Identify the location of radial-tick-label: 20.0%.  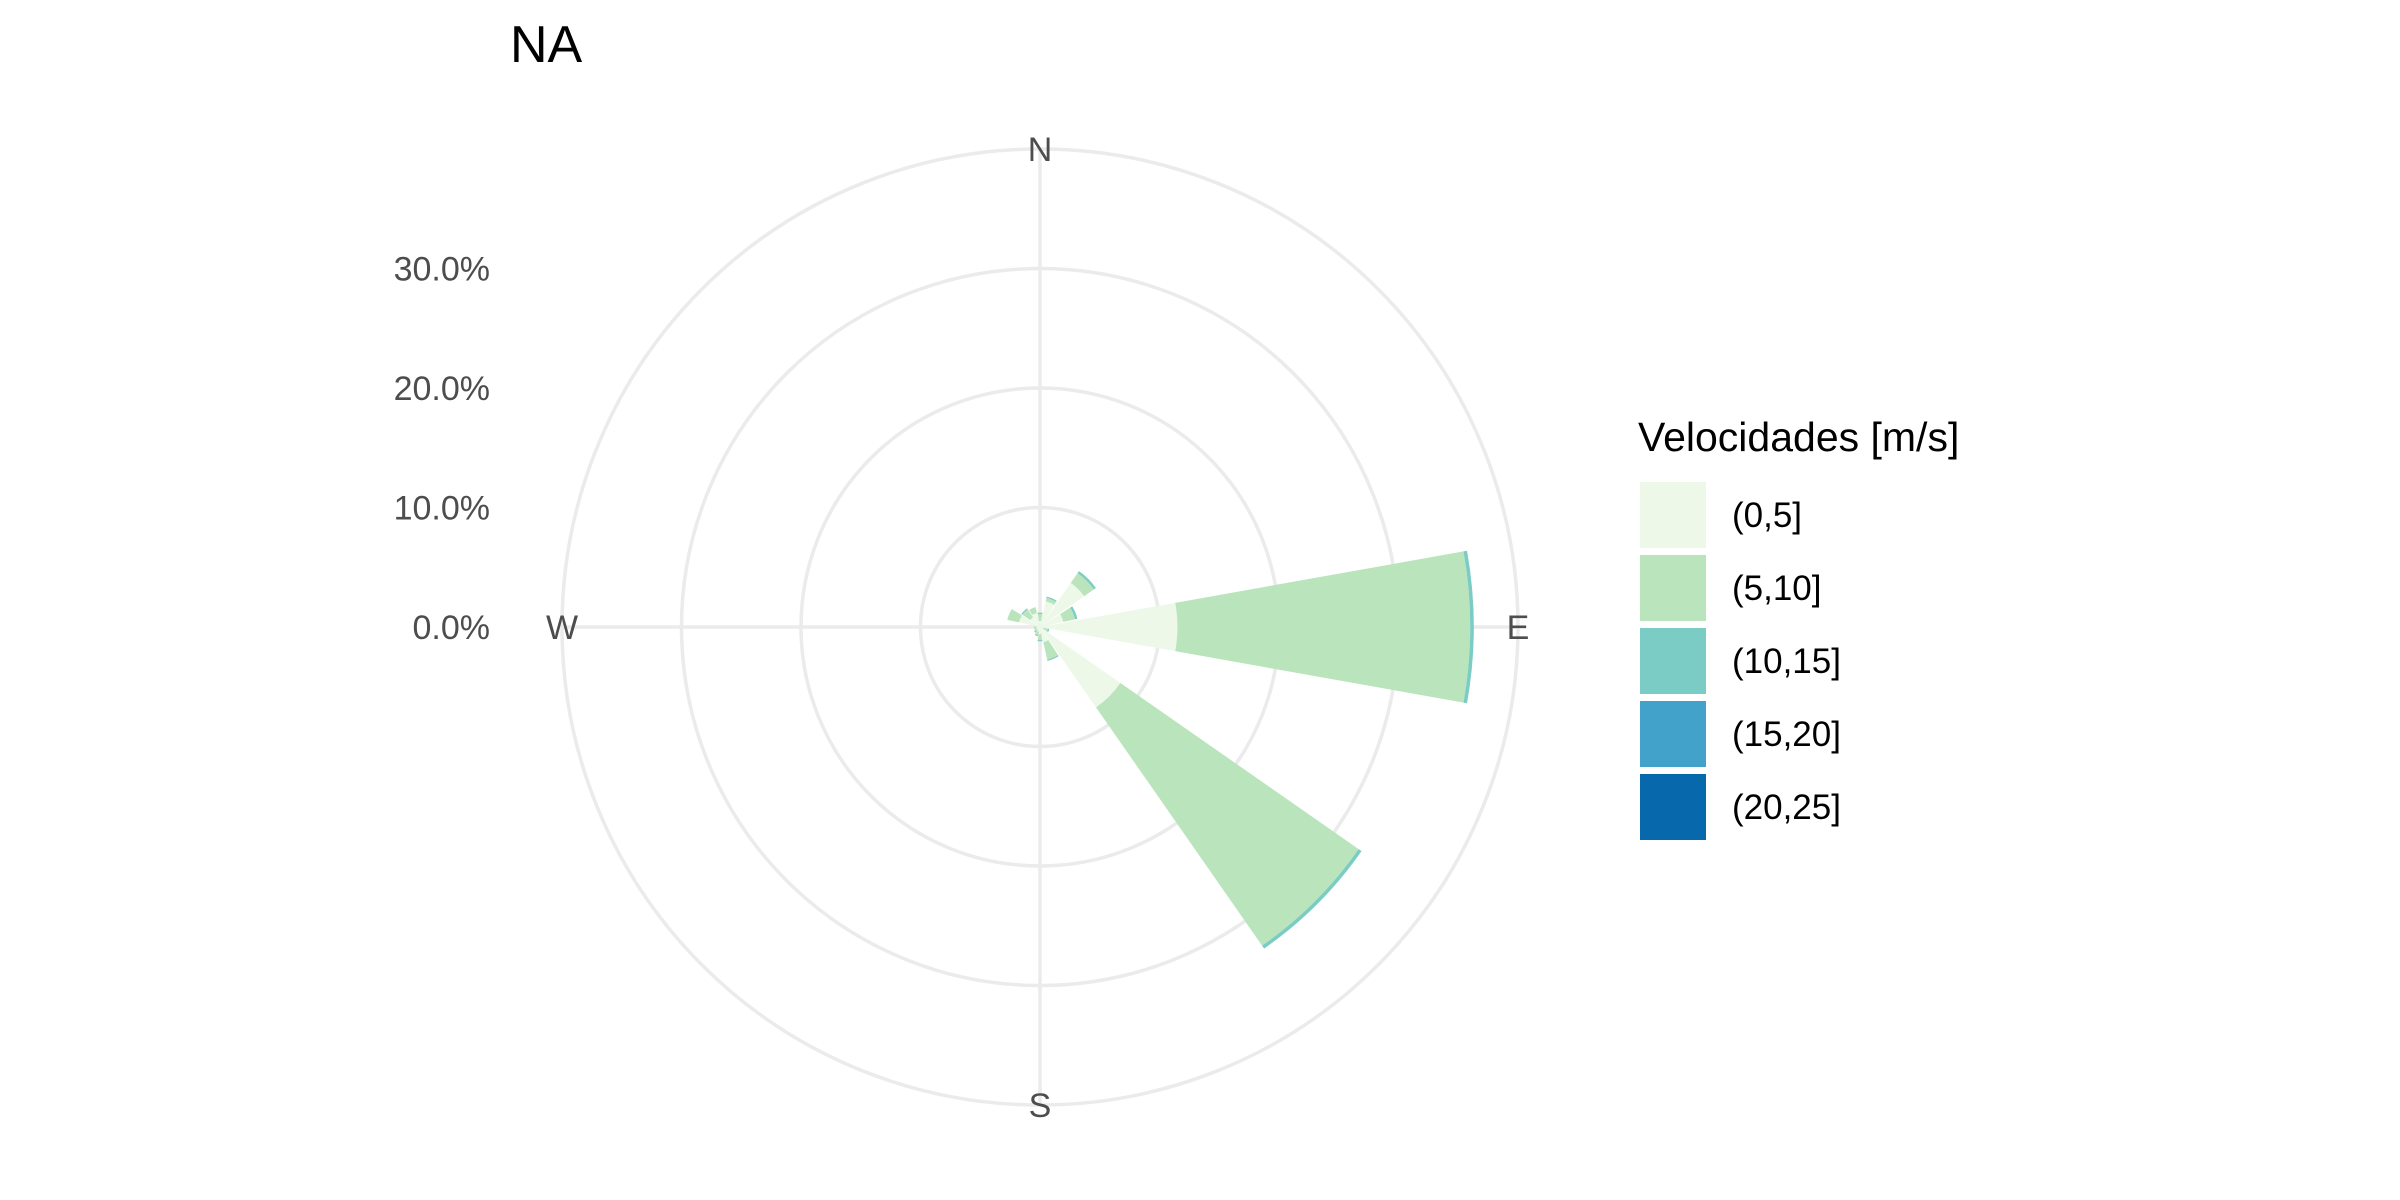
(442, 389).